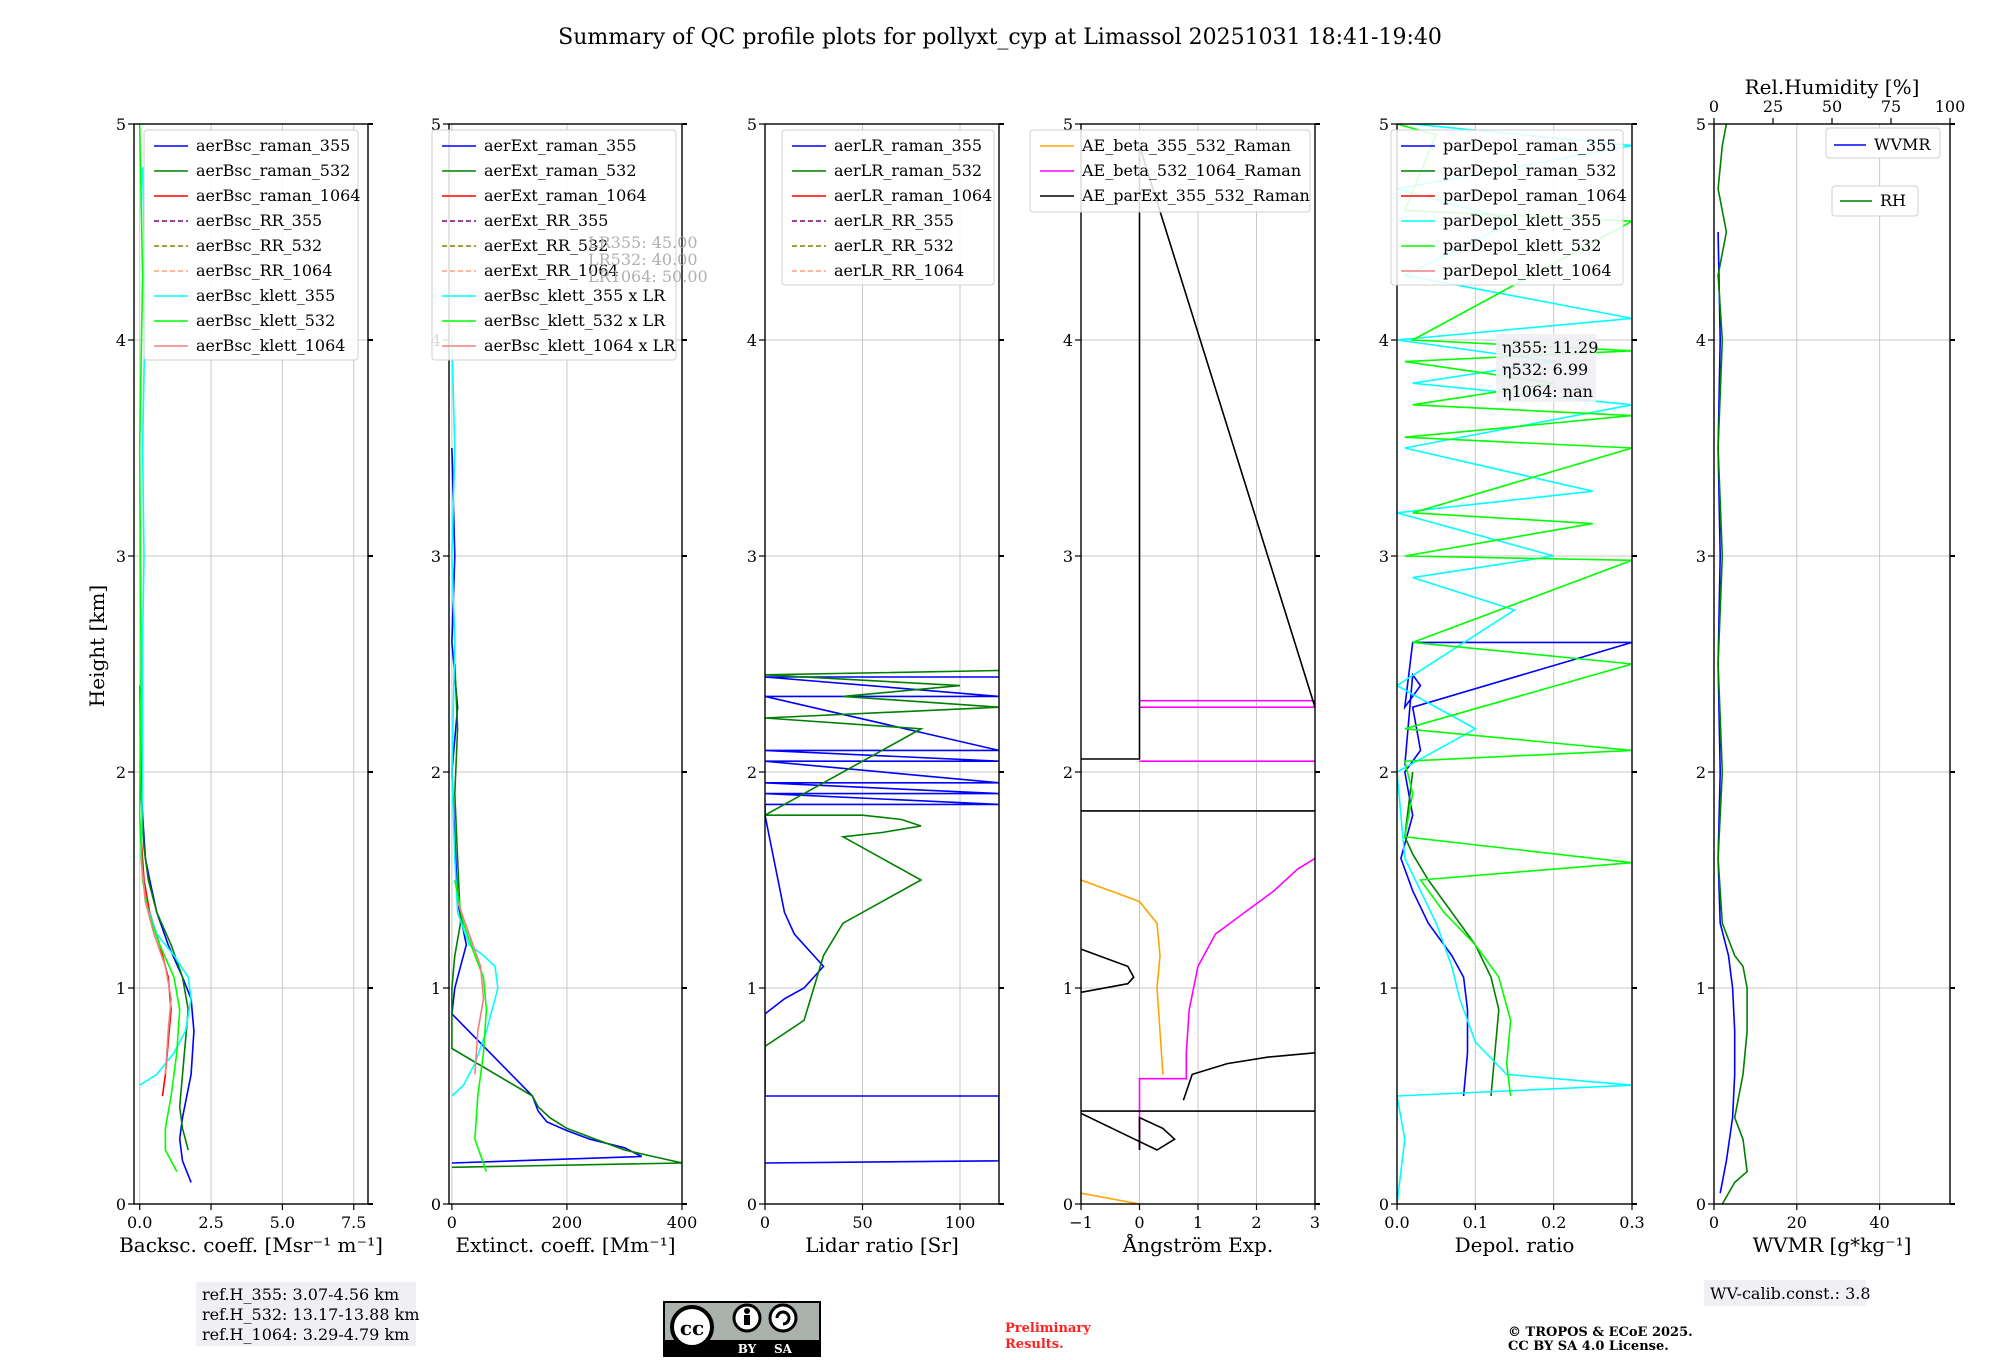  Describe the element at coordinates (1891, 106) in the screenshot. I see `x2-tick-label: 75` at that location.